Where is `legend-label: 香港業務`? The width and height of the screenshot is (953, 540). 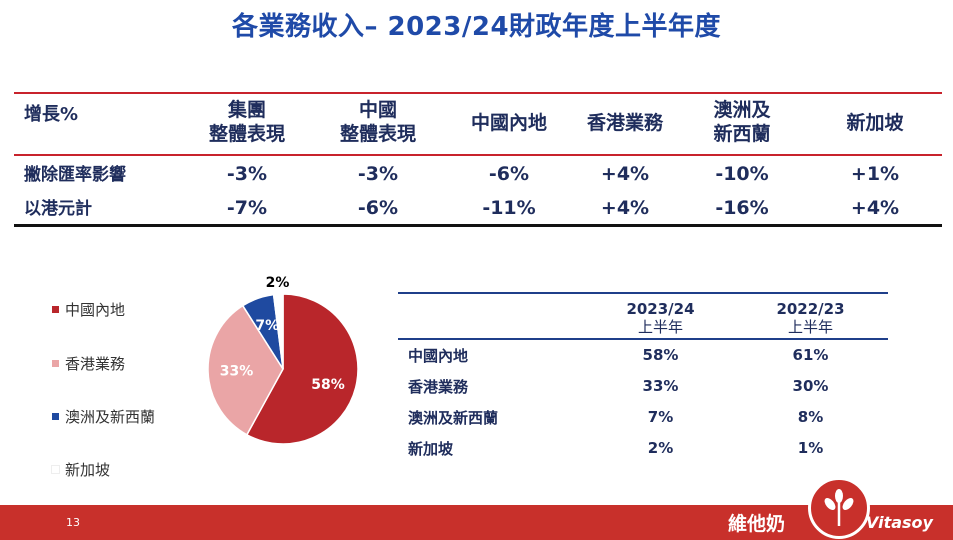
legend-label: 香港業務 is located at coordinates (95, 364).